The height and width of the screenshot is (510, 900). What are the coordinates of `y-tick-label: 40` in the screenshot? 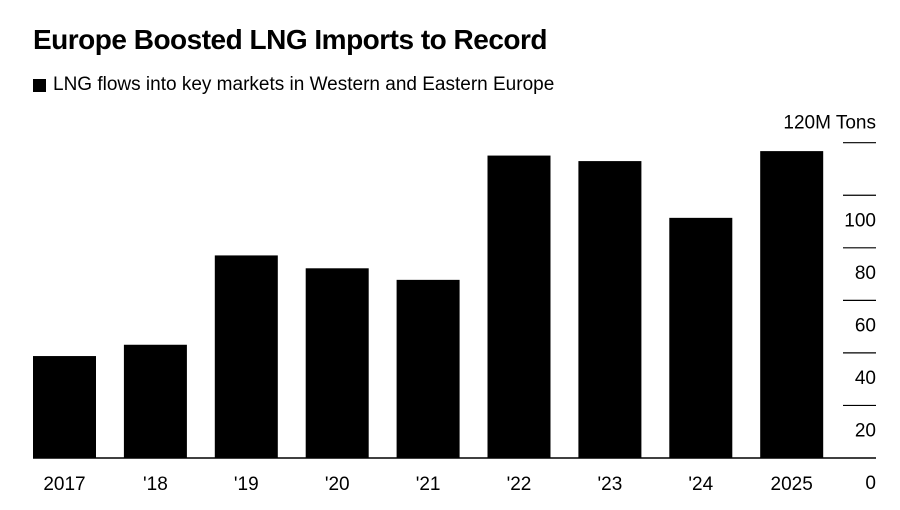 It's located at (865, 378).